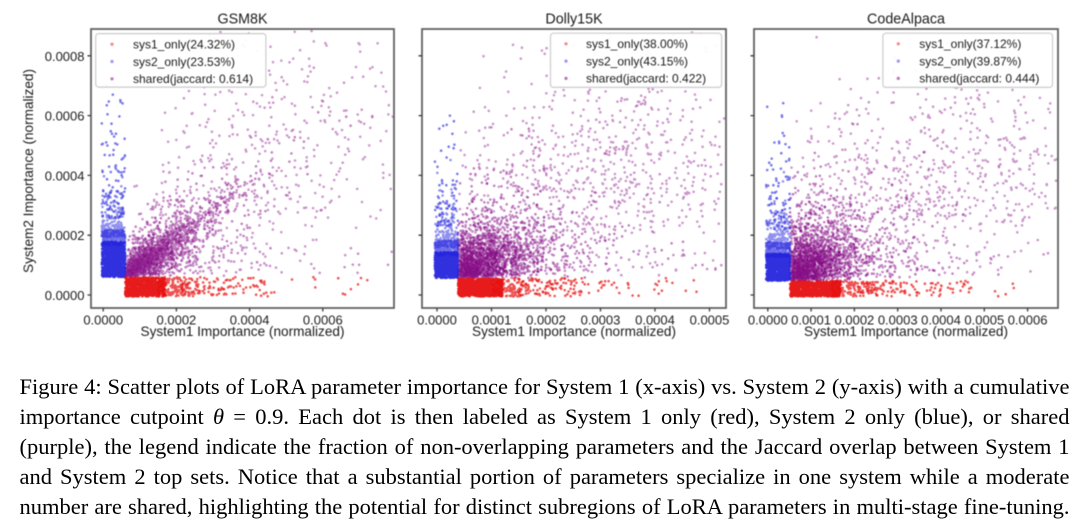 The width and height of the screenshot is (1080, 523). I want to click on svg-text: sys1_only(24.32%), so click(184, 45).